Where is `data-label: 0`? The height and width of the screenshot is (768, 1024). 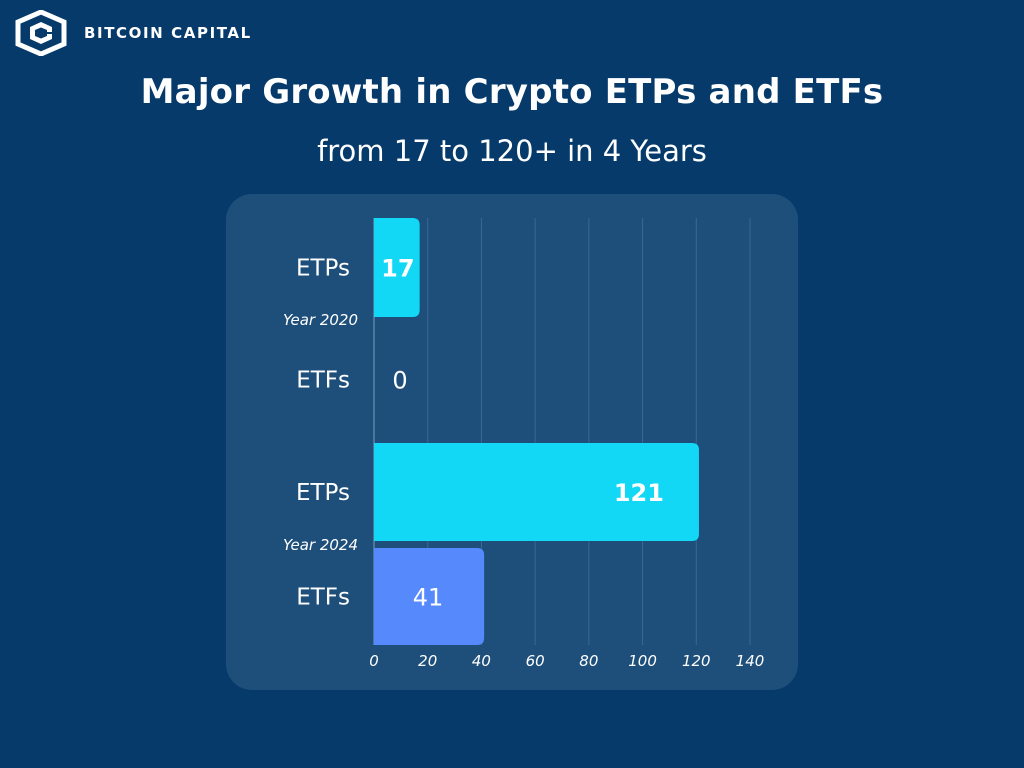
data-label: 0 is located at coordinates (399, 381).